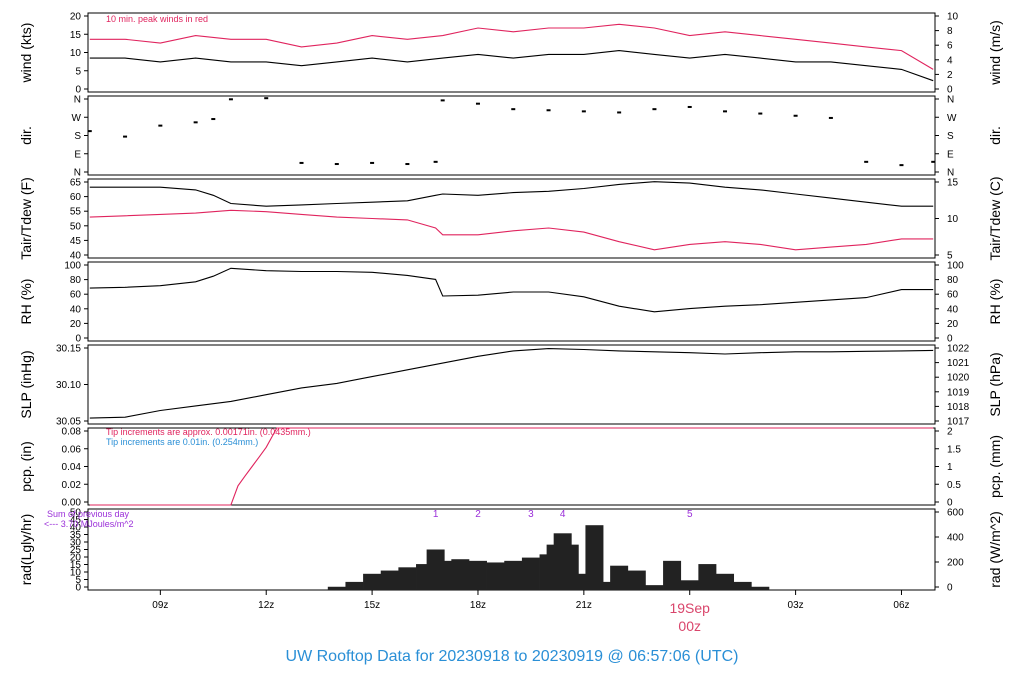  Describe the element at coordinates (72, 467) in the screenshot. I see `y-tick-label-left: 0.04` at that location.